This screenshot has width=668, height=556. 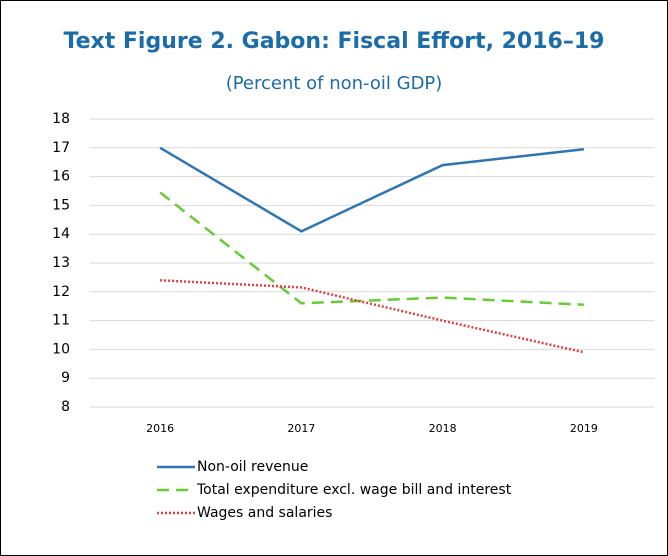 What do you see at coordinates (584, 428) in the screenshot?
I see `x-tick-label: 2019` at bounding box center [584, 428].